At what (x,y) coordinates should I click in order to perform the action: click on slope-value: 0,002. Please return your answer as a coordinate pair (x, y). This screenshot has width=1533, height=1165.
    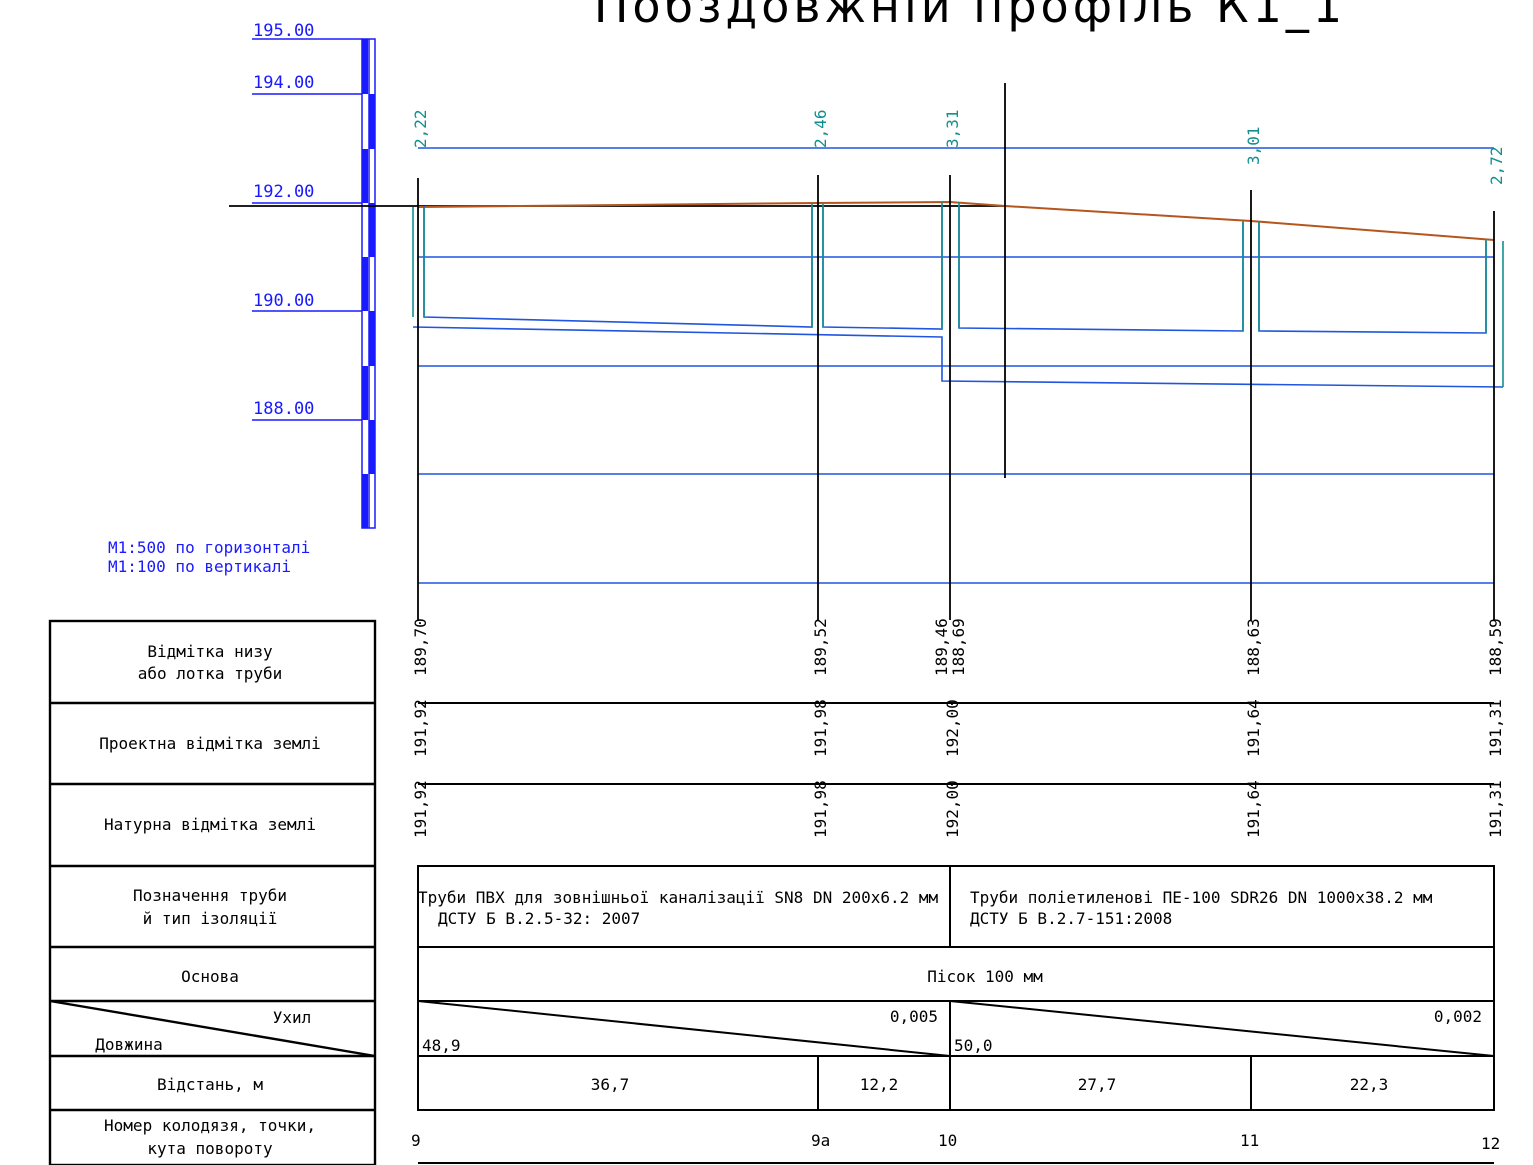
    Looking at the image, I should click on (1458, 1016).